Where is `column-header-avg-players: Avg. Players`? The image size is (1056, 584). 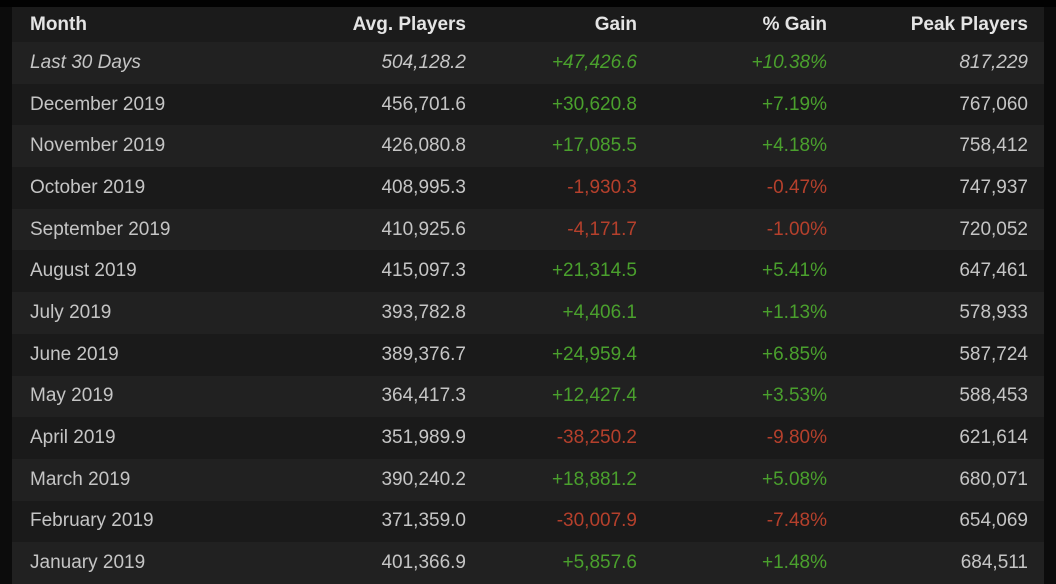 column-header-avg-players: Avg. Players is located at coordinates (399, 24).